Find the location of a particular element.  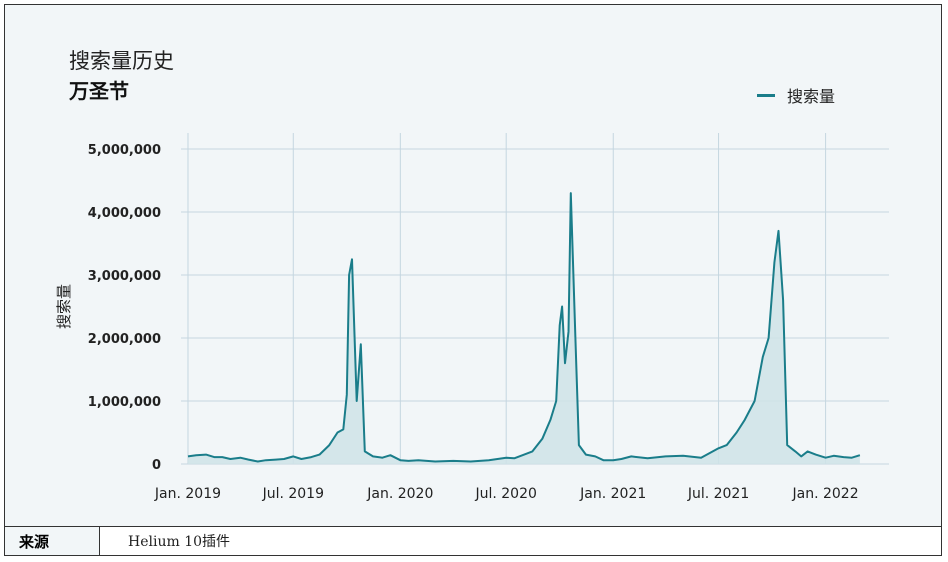

x-tick-label: Jan. 2021 is located at coordinates (612, 494).